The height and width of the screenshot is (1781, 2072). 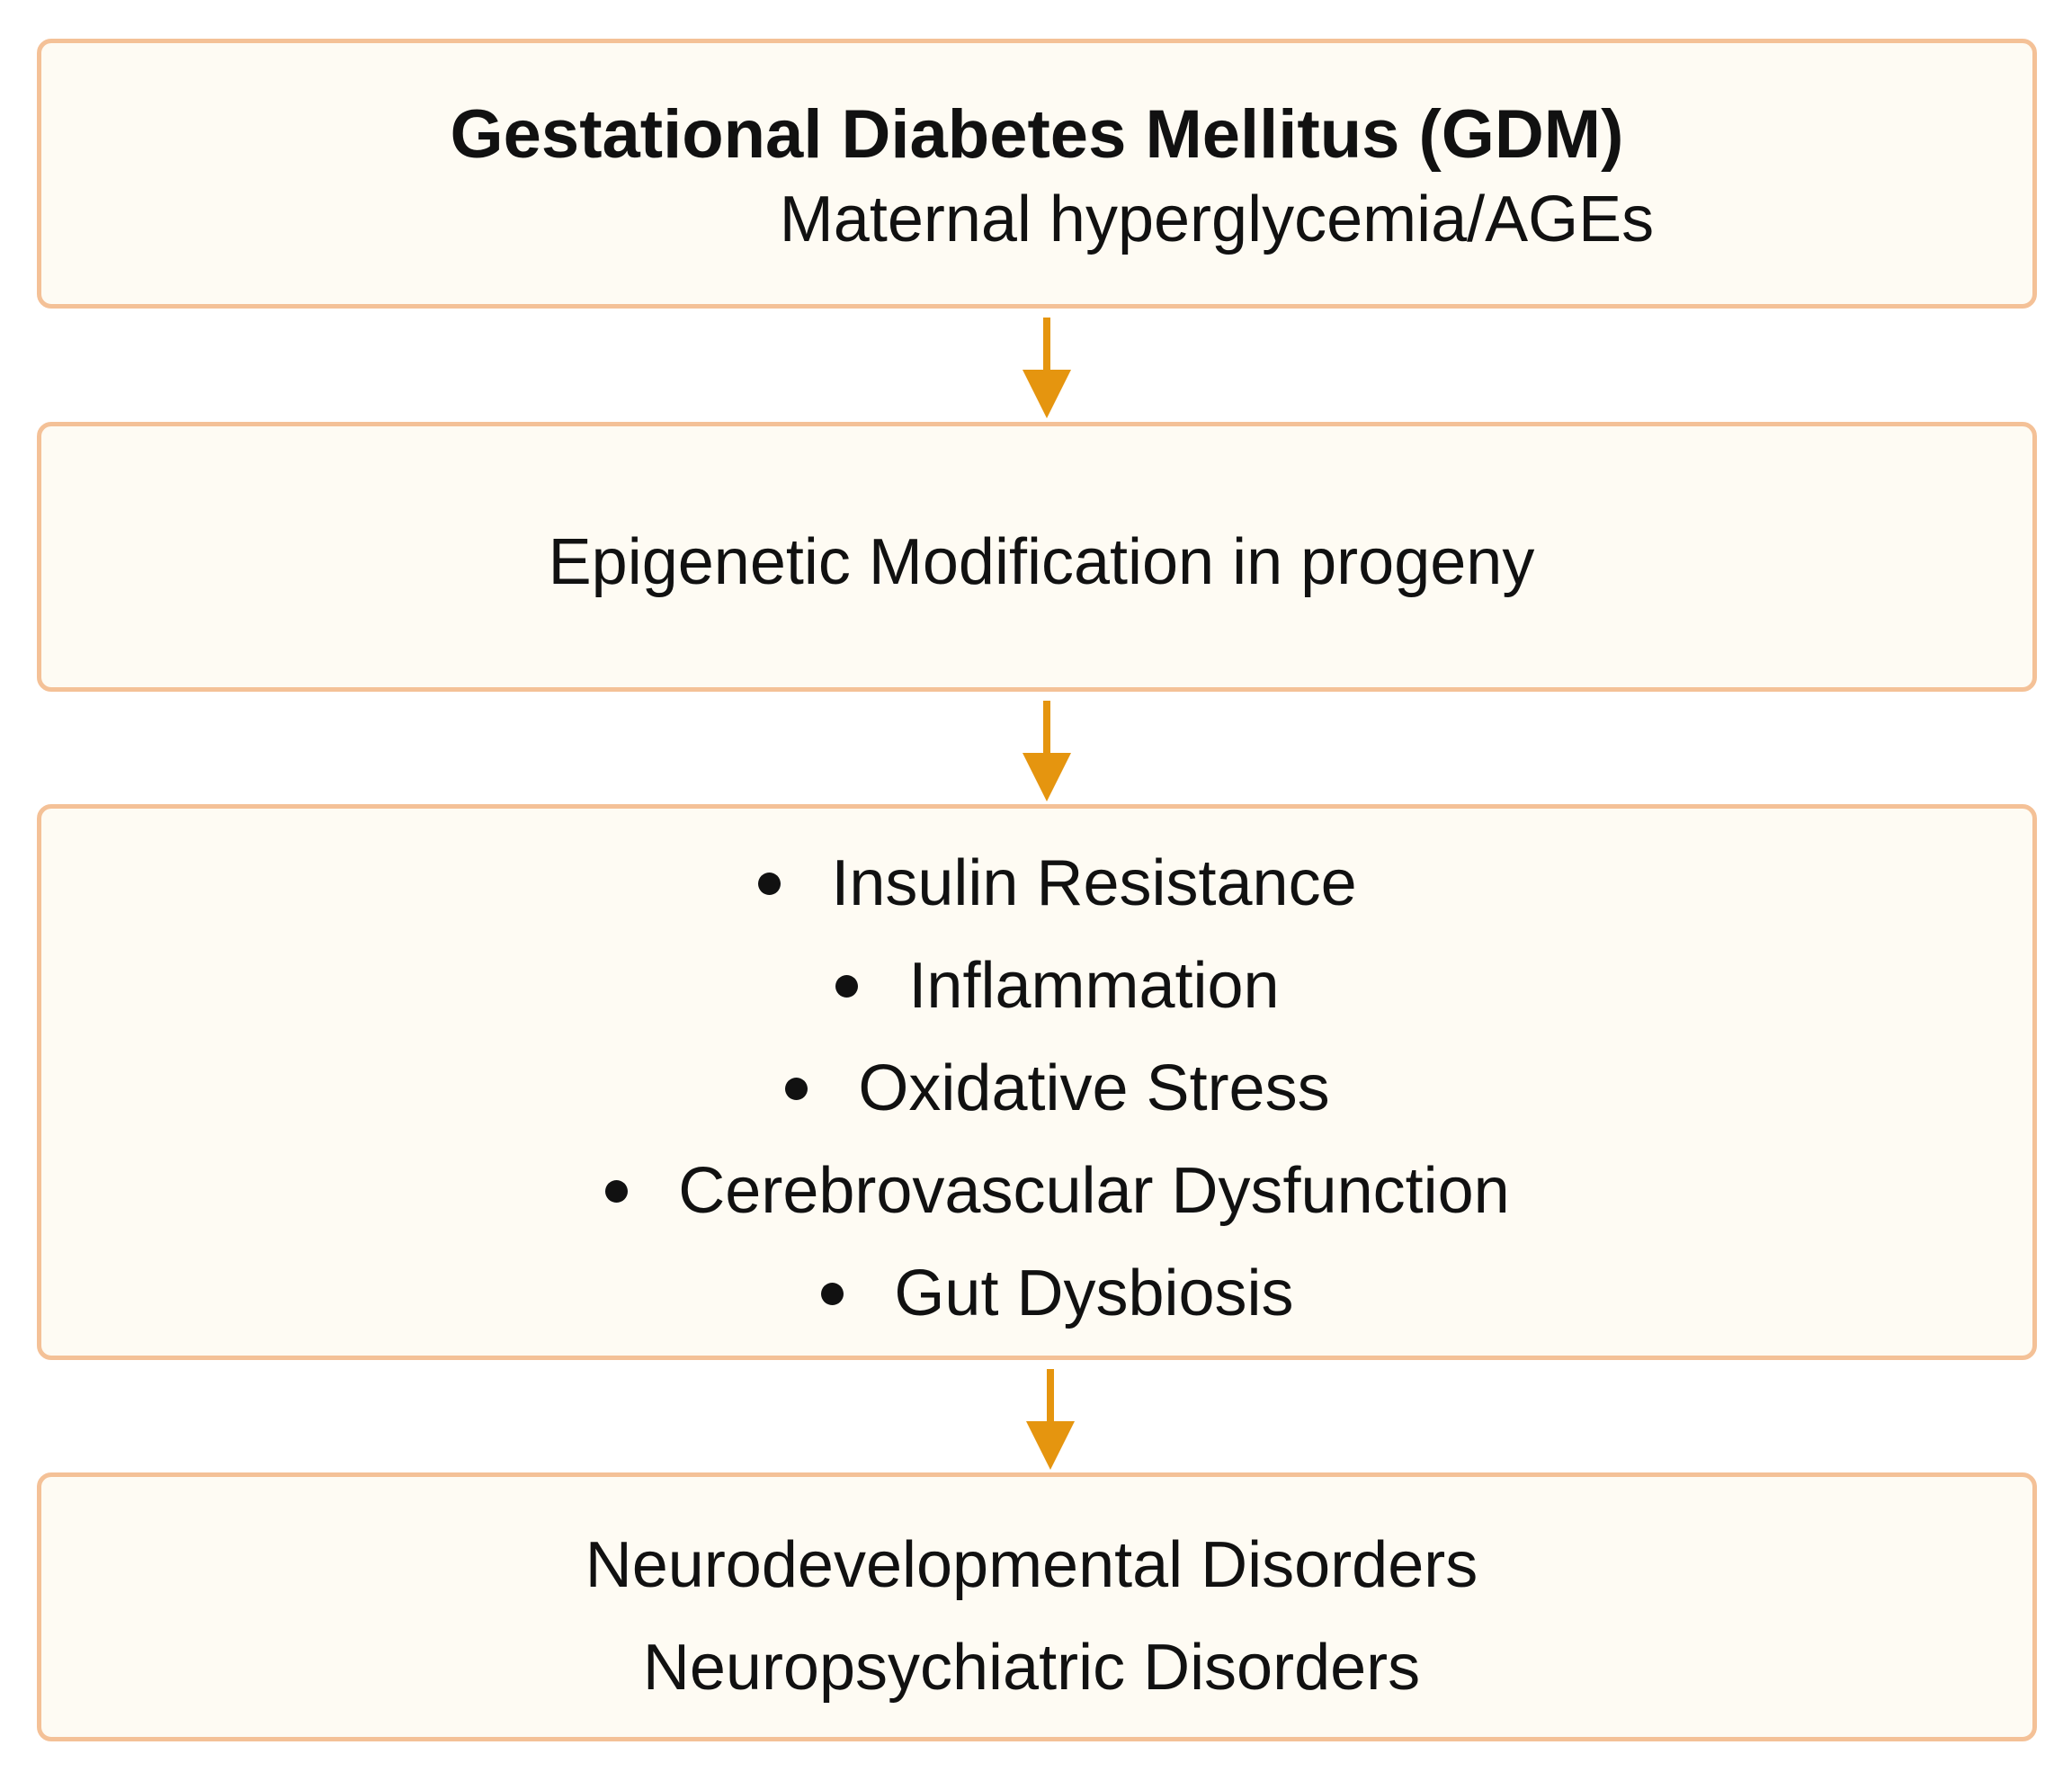 I want to click on mechanism-label: Inflammation, so click(x=1094, y=986).